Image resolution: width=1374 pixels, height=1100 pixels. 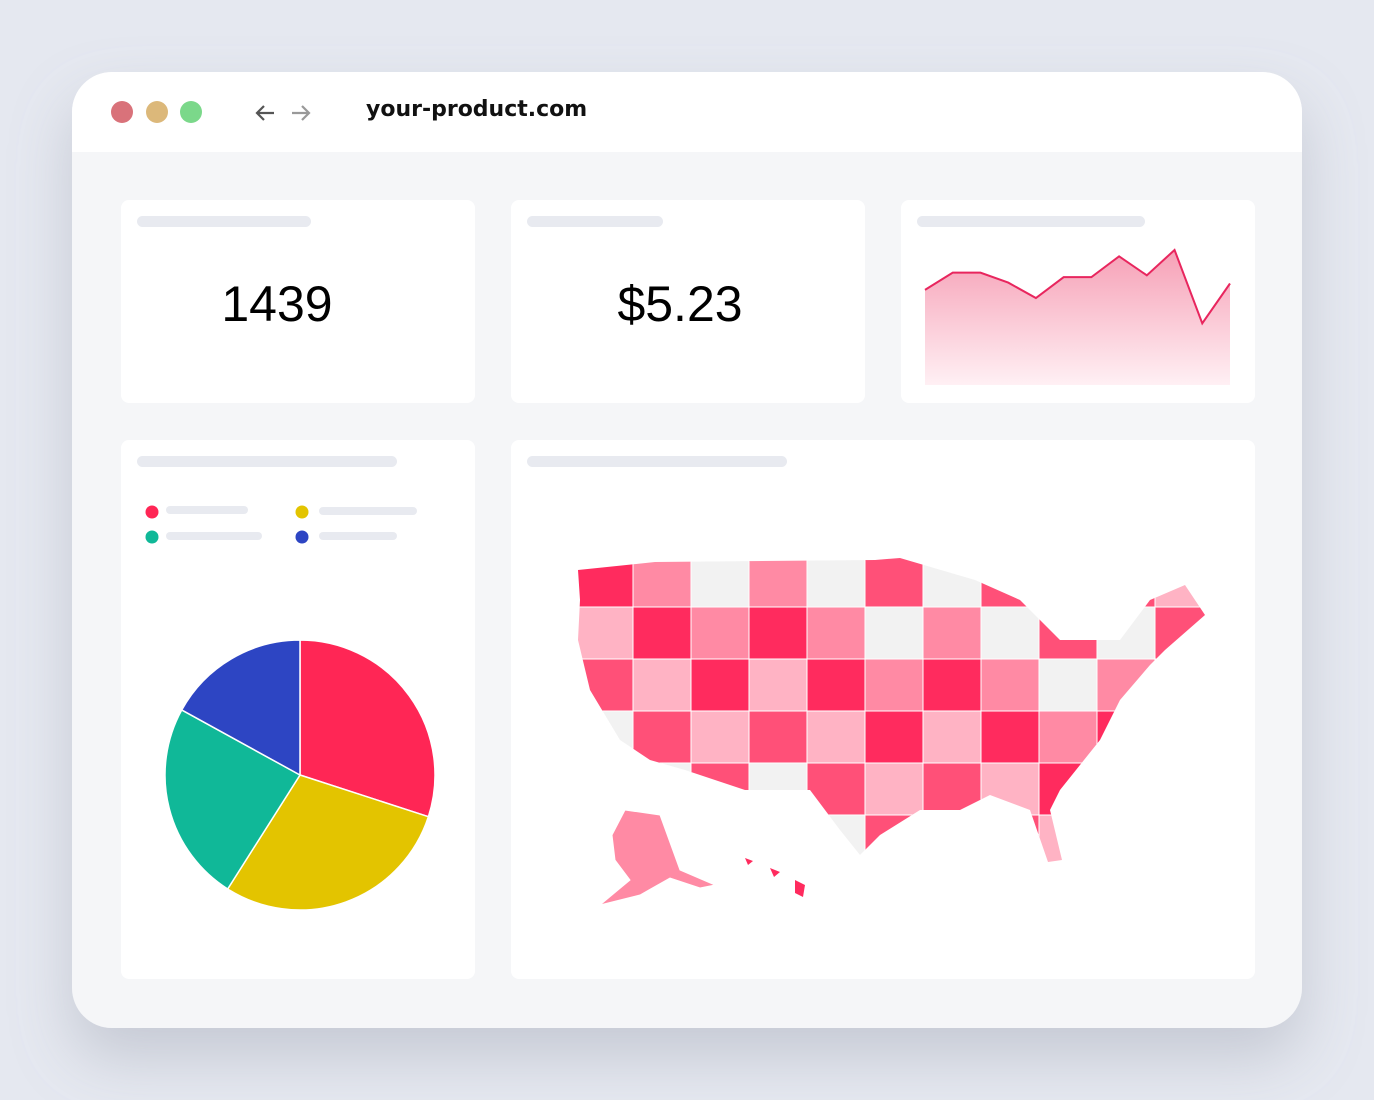 I want to click on hawaii, so click(x=775, y=877).